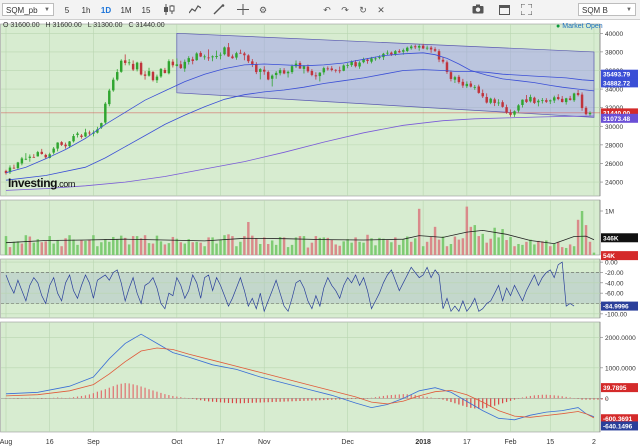  What do you see at coordinates (504, 9) in the screenshot?
I see `calendar-icon` at bounding box center [504, 9].